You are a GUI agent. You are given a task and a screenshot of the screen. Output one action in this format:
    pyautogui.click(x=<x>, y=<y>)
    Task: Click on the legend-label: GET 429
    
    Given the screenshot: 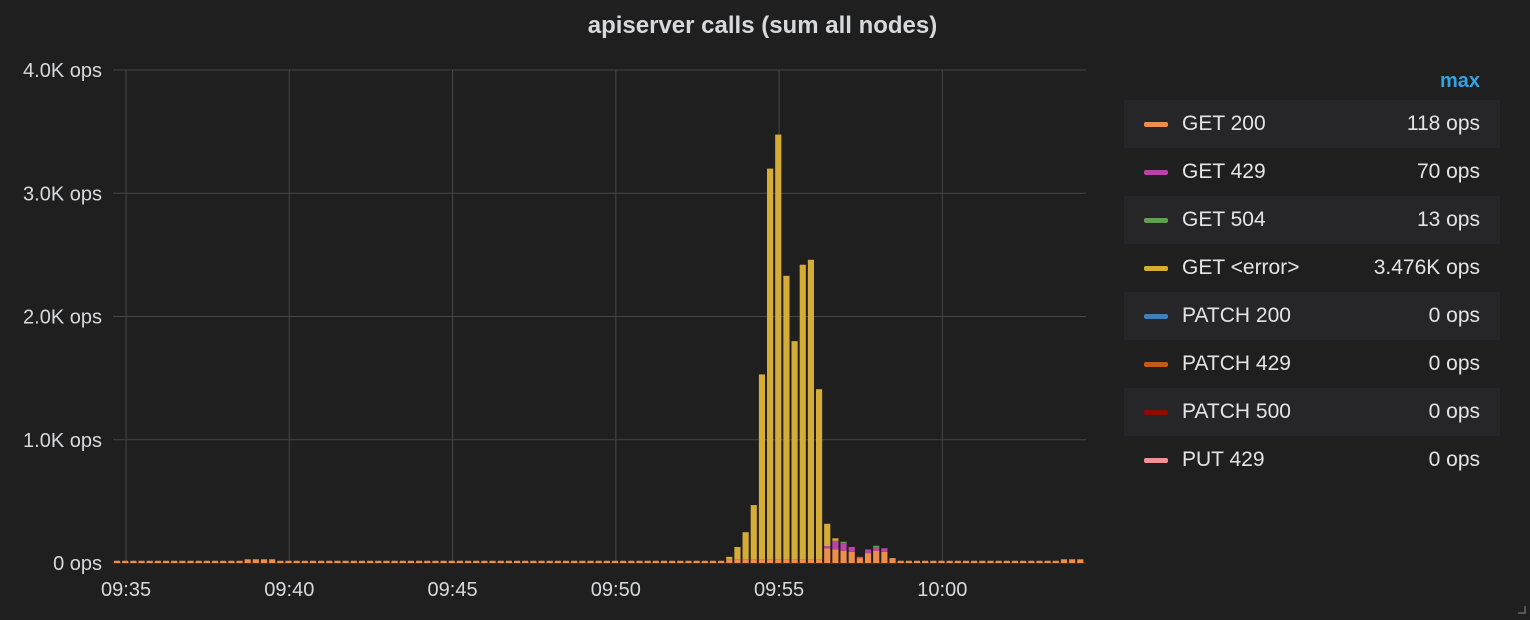 What is the action you would take?
    pyautogui.click(x=1224, y=171)
    